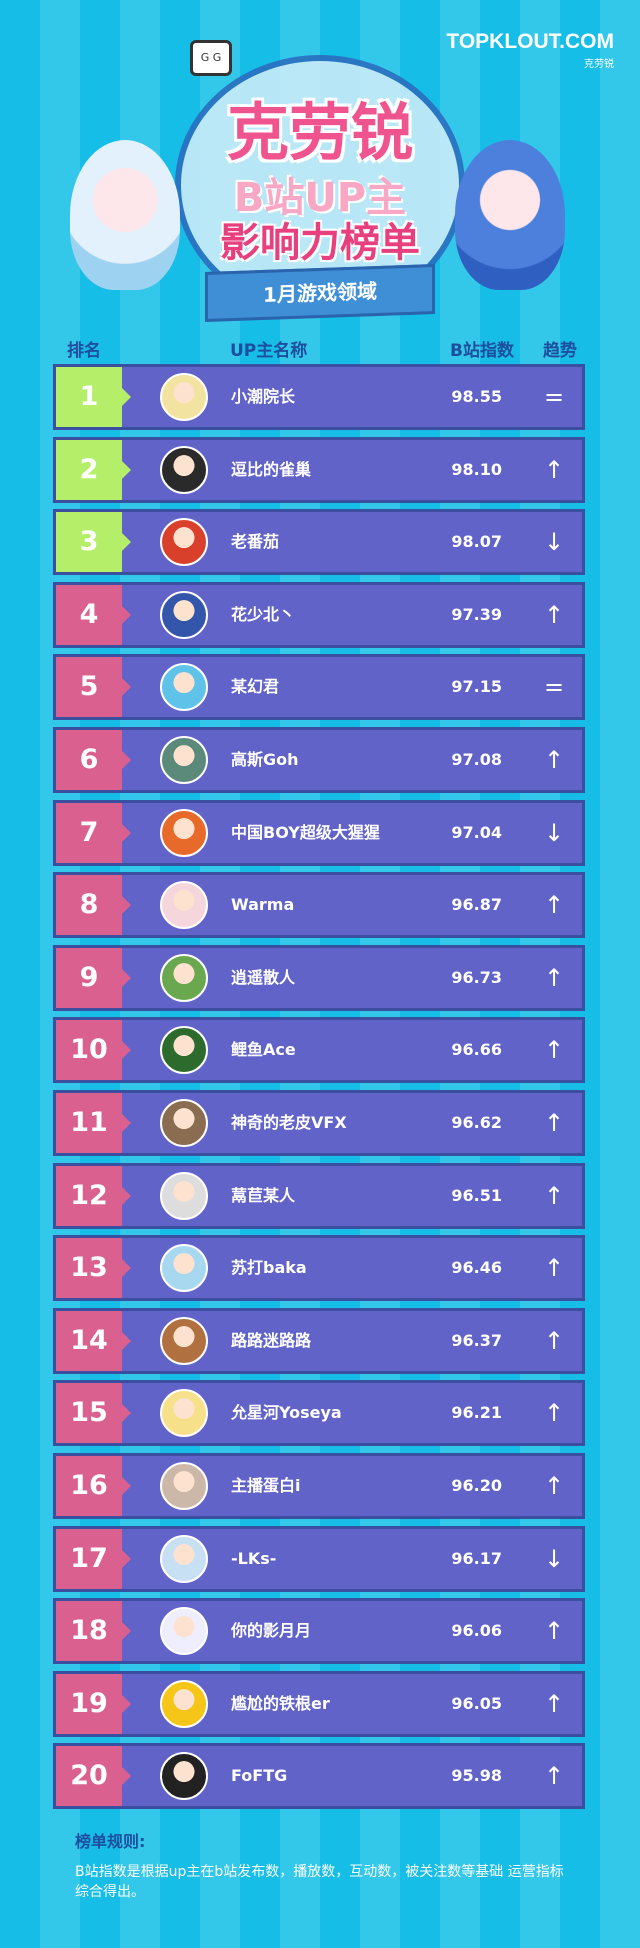 The height and width of the screenshot is (1948, 640). Describe the element at coordinates (319, 469) in the screenshot. I see `table-row: 2 逗比的雀巢 98.10 ↑` at that location.